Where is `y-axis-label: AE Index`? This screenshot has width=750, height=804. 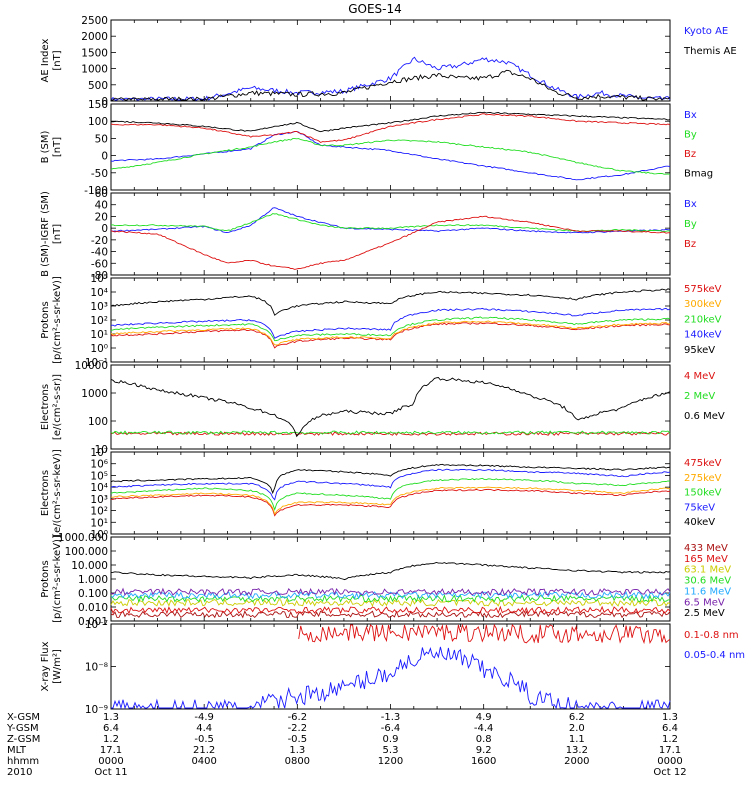
y-axis-label: AE Index is located at coordinates (45, 60).